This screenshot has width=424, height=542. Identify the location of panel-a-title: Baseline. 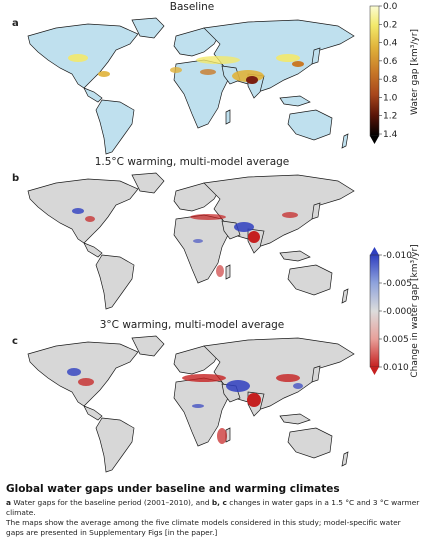
(192, 7).